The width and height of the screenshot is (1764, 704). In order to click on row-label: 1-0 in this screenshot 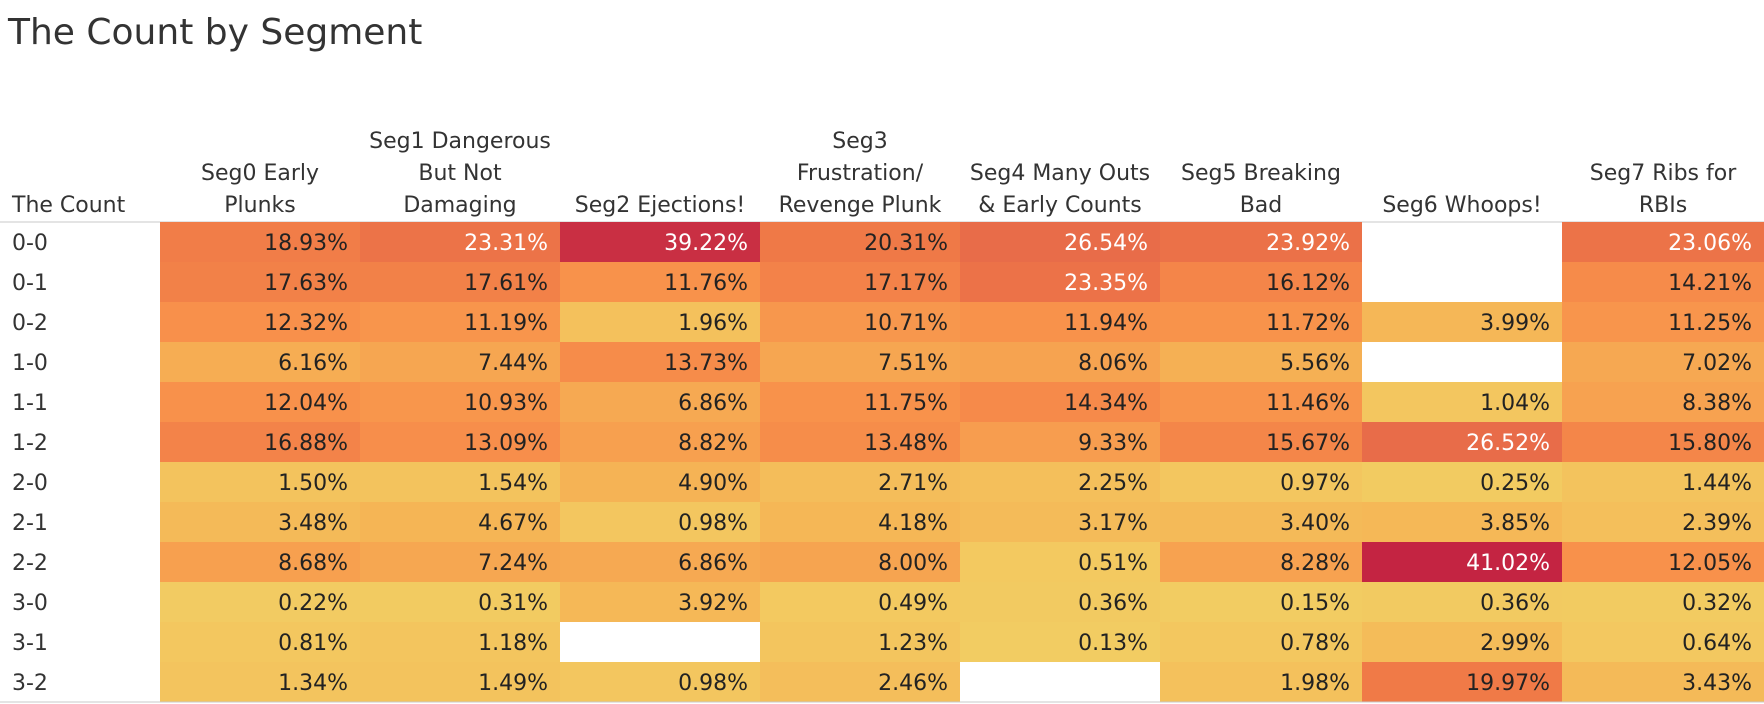, I will do `click(30, 363)`.